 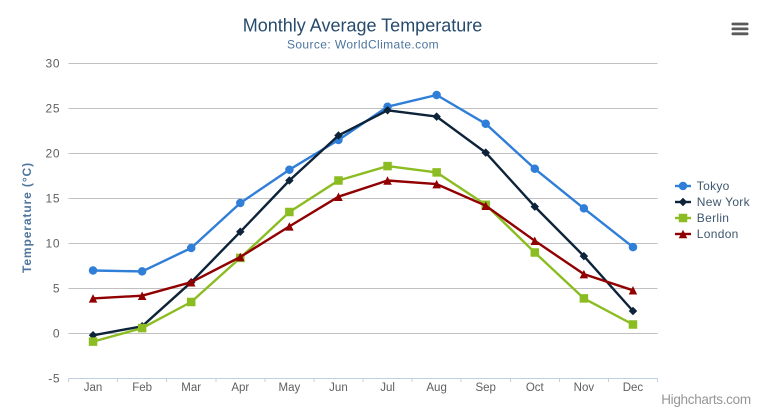 I want to click on svg-text: Jul, so click(x=387, y=388).